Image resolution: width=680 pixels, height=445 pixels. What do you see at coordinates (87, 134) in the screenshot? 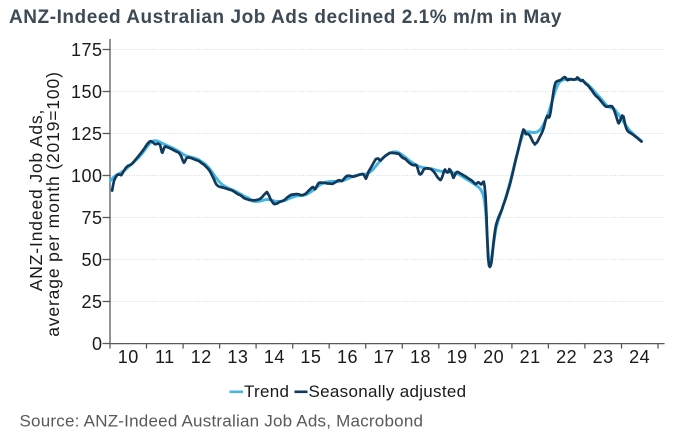
I see `svg-text: 125` at bounding box center [87, 134].